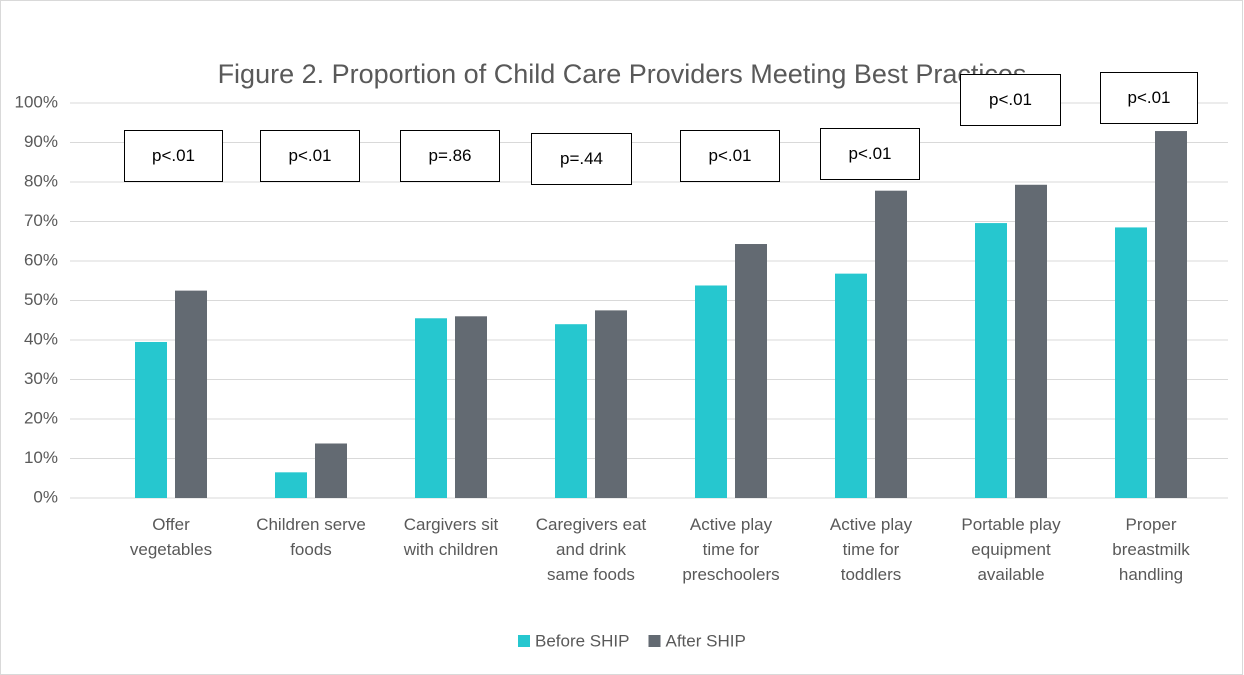 The width and height of the screenshot is (1244, 675). I want to click on y-tick-label: 0%, so click(45, 496).